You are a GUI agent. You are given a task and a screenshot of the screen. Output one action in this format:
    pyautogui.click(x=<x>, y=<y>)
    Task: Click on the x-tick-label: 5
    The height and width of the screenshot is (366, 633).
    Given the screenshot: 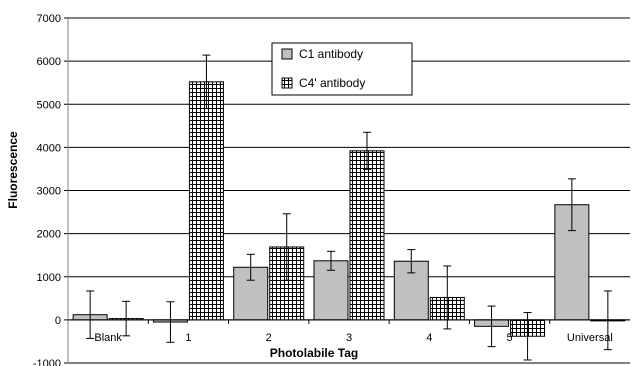 What is the action you would take?
    pyautogui.click(x=510, y=338)
    